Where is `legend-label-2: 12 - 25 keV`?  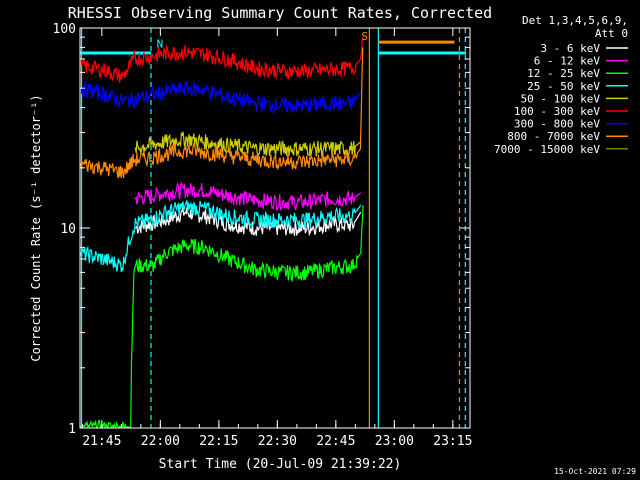
legend-label-2: 12 - 25 keV is located at coordinates (563, 73).